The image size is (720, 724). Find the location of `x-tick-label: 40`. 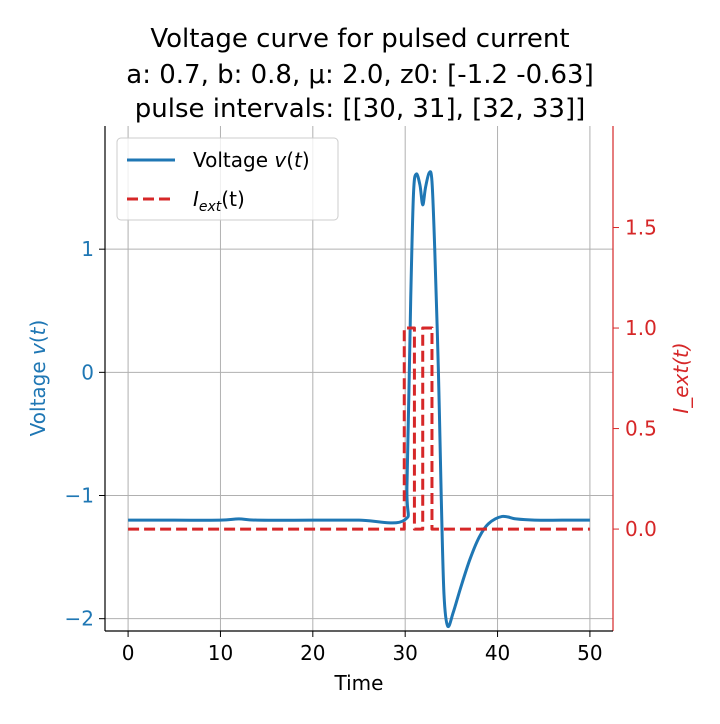

x-tick-label: 40 is located at coordinates (497, 653).